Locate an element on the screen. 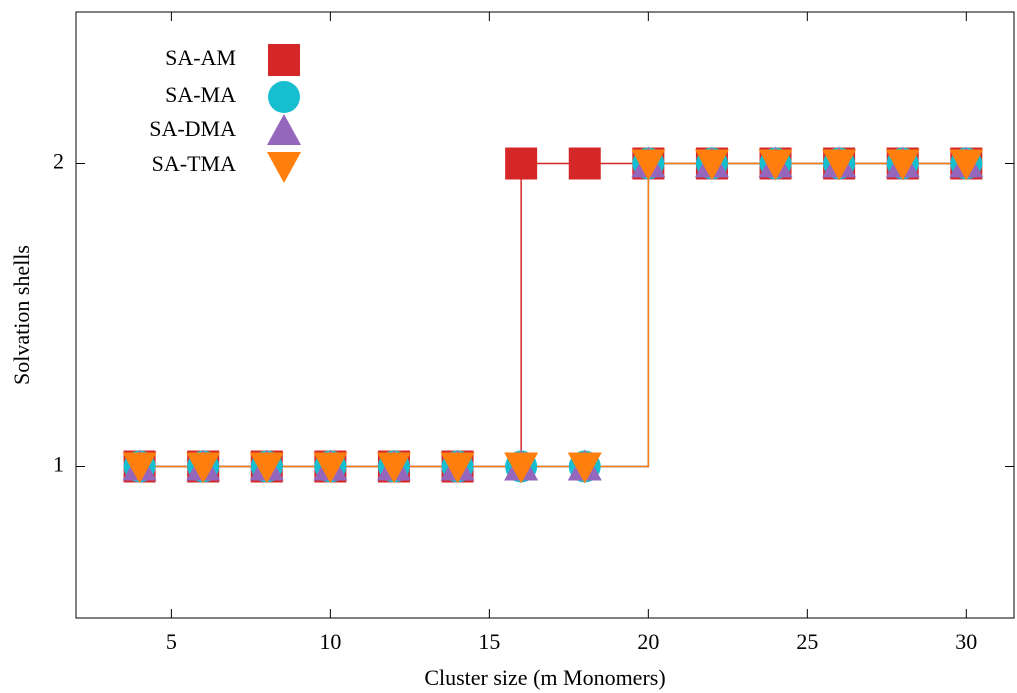 This screenshot has width=1017, height=693. x-tick-label: 20 is located at coordinates (648, 641).